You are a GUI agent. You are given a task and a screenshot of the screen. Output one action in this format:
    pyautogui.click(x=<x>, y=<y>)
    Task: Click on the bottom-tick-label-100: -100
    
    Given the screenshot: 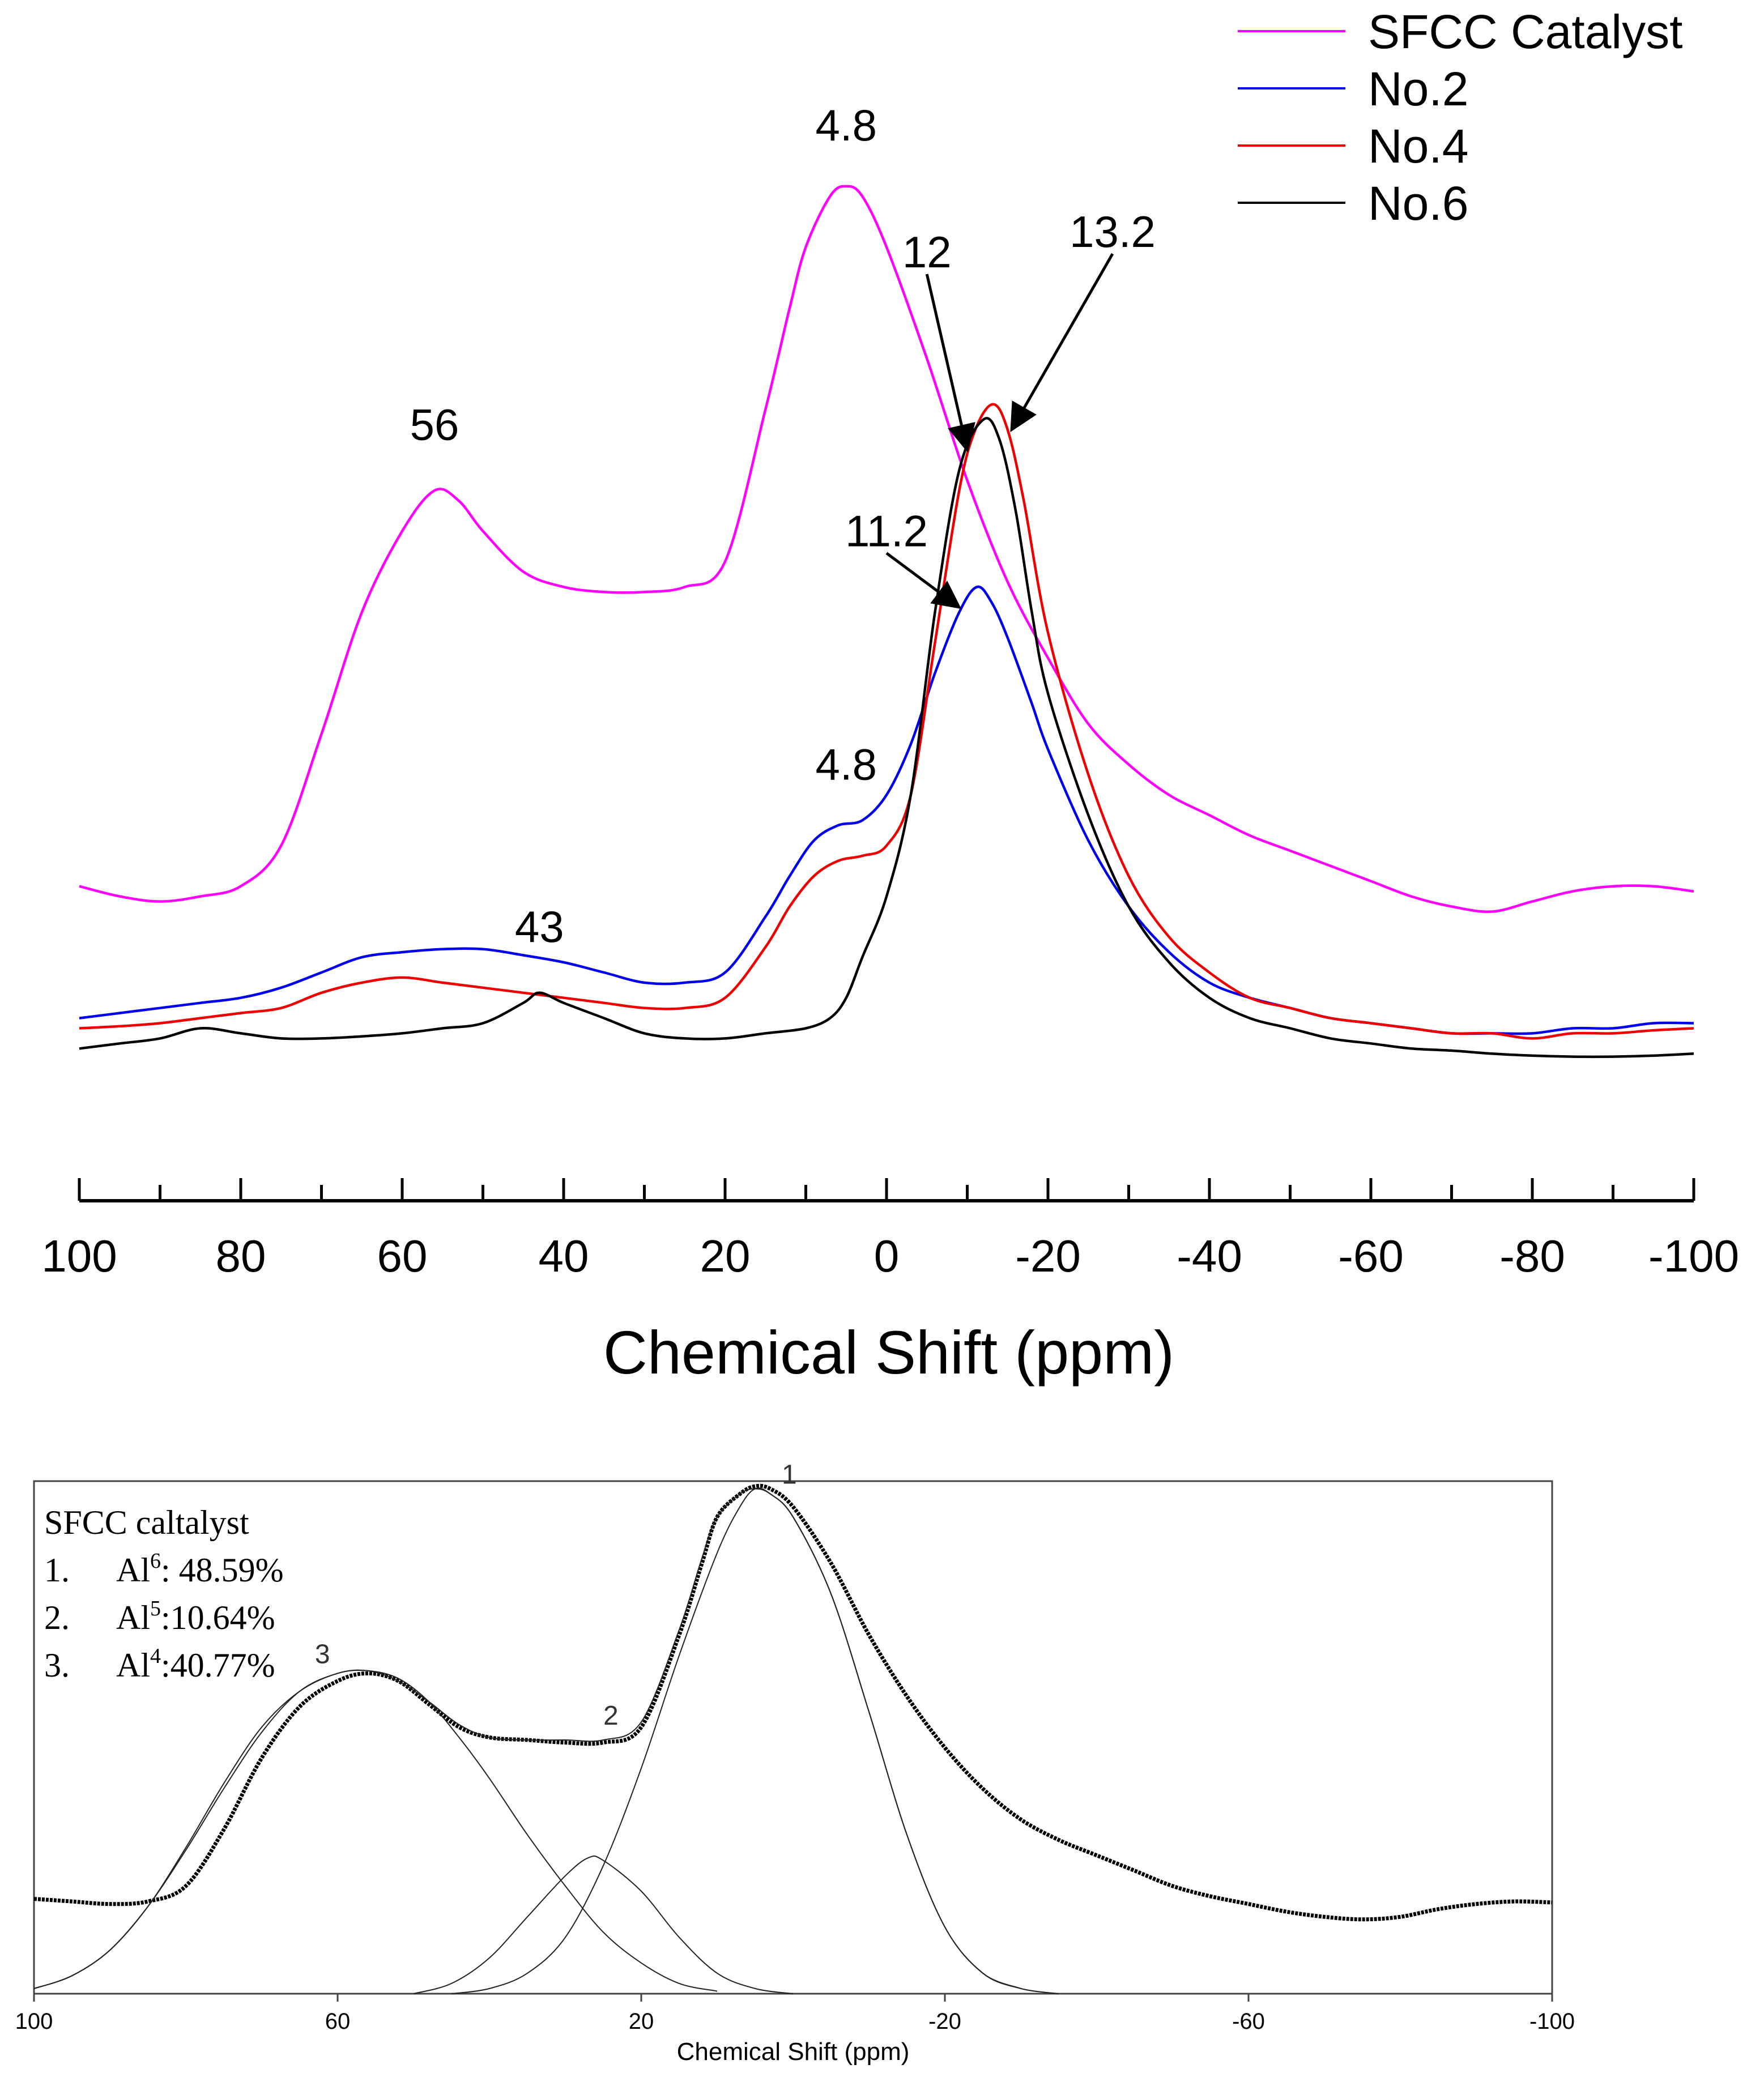 What is the action you would take?
    pyautogui.click(x=1552, y=2021)
    